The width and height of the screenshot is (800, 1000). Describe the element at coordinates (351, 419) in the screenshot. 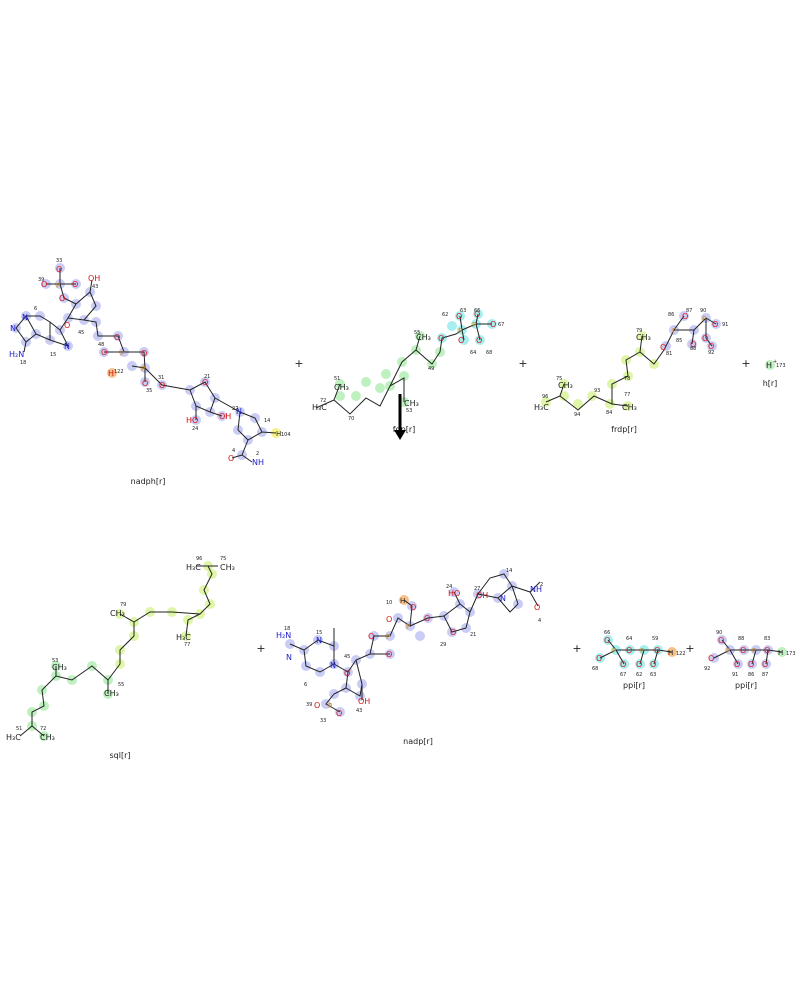

I see `svg-text: 70` at that location.